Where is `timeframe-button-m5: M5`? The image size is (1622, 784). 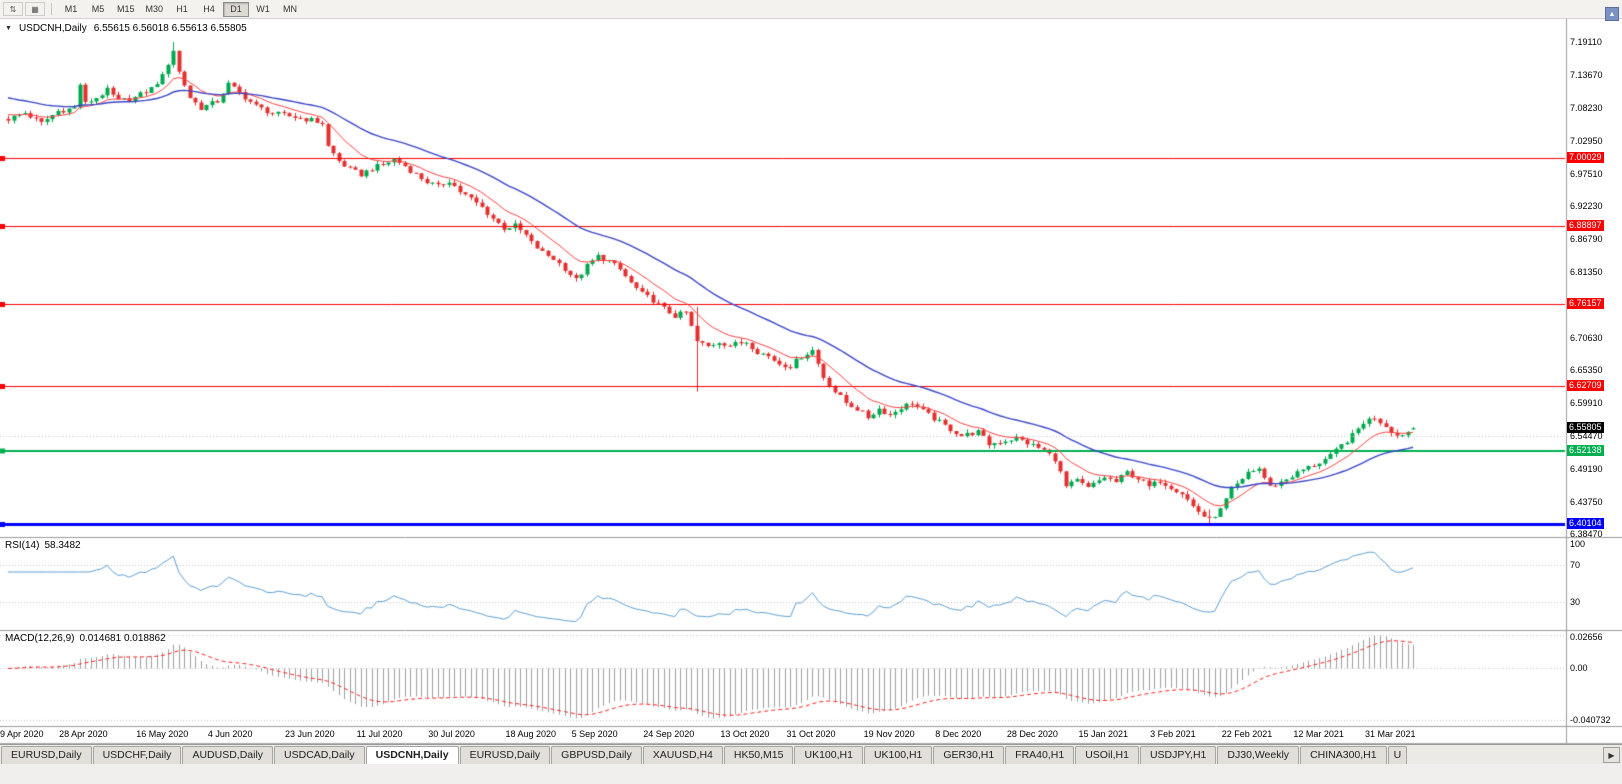 timeframe-button-m5: M5 is located at coordinates (98, 9).